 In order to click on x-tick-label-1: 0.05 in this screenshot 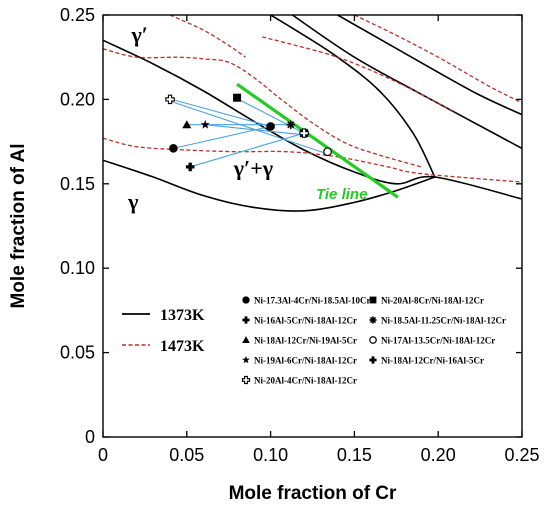, I will do `click(186, 455)`.